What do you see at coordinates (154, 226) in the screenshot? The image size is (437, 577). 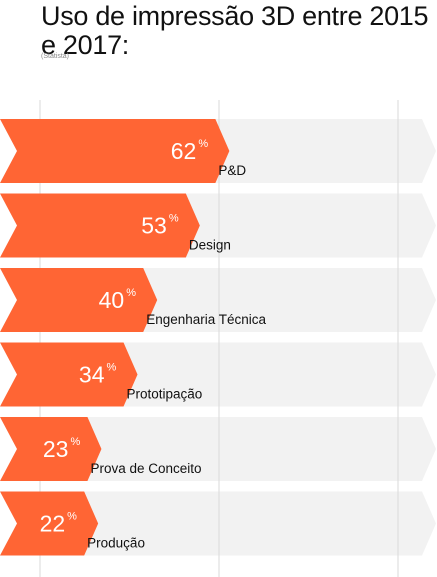 I see `data-label: 53` at bounding box center [154, 226].